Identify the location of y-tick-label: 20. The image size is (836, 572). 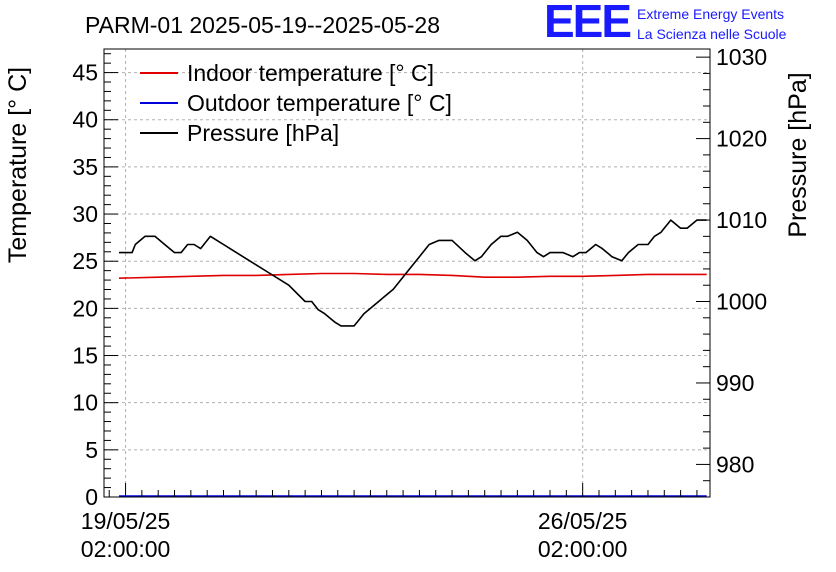
(85, 308).